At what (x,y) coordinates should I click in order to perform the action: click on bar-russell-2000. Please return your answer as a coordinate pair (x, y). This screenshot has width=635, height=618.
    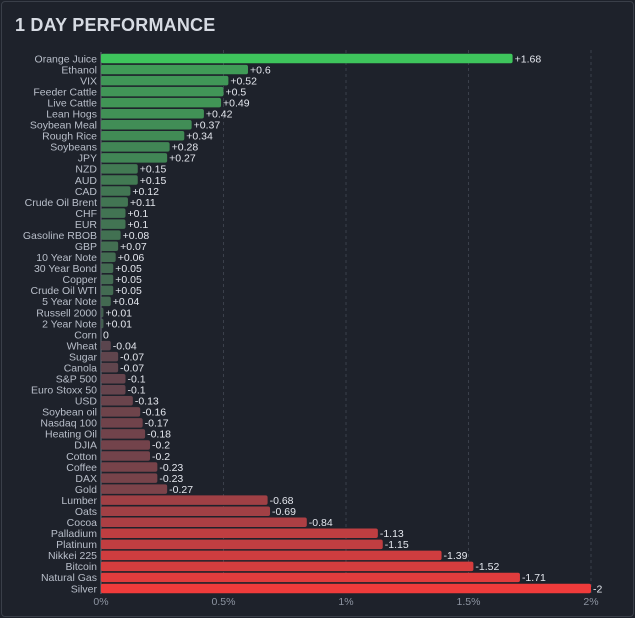
    Looking at the image, I should click on (102, 312).